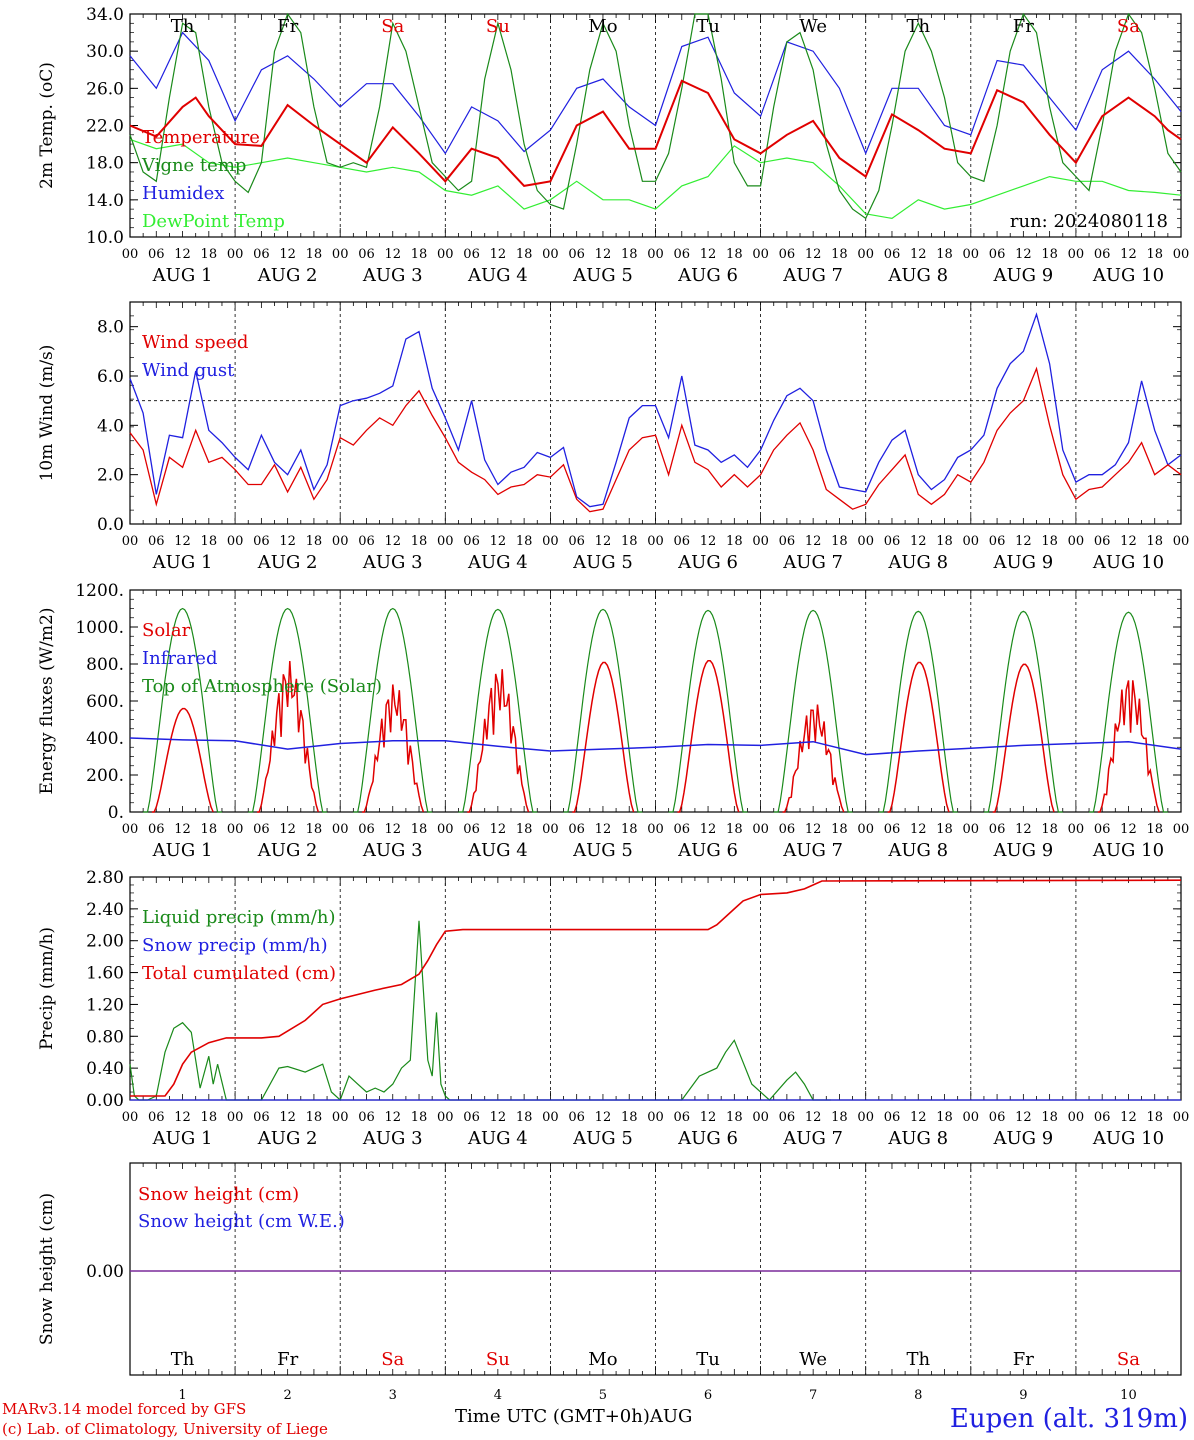  Describe the element at coordinates (655, 736) in the screenshot. I see `series-solar` at that location.